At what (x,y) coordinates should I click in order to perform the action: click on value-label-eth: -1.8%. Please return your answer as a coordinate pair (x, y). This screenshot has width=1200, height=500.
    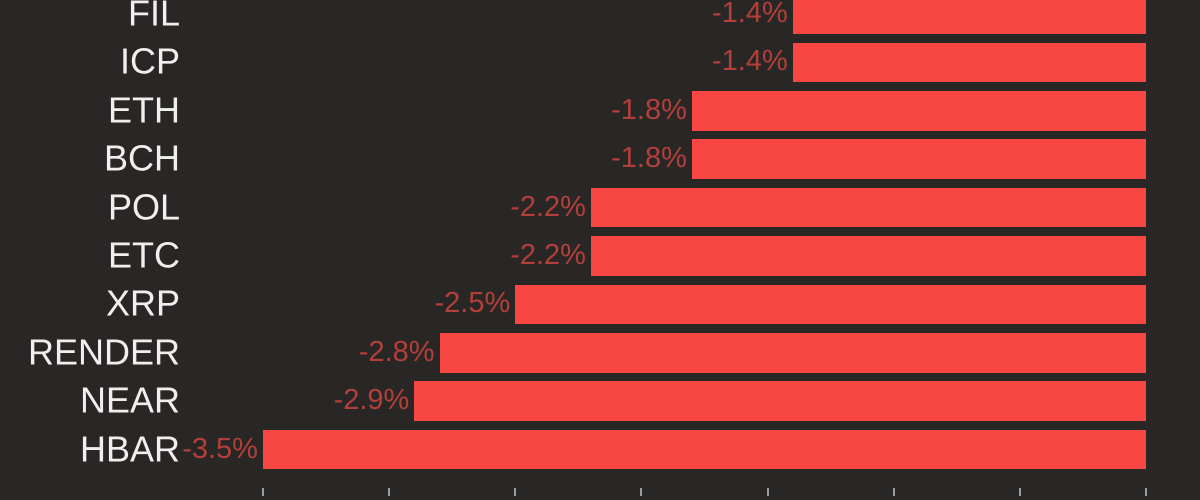
    Looking at the image, I should click on (649, 109).